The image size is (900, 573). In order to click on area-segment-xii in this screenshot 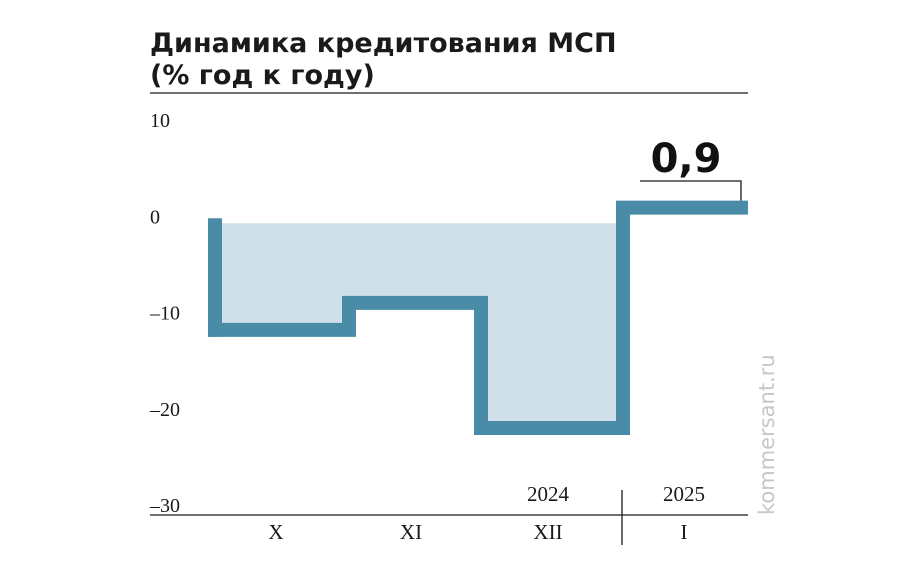, I will do `click(552, 325)`.